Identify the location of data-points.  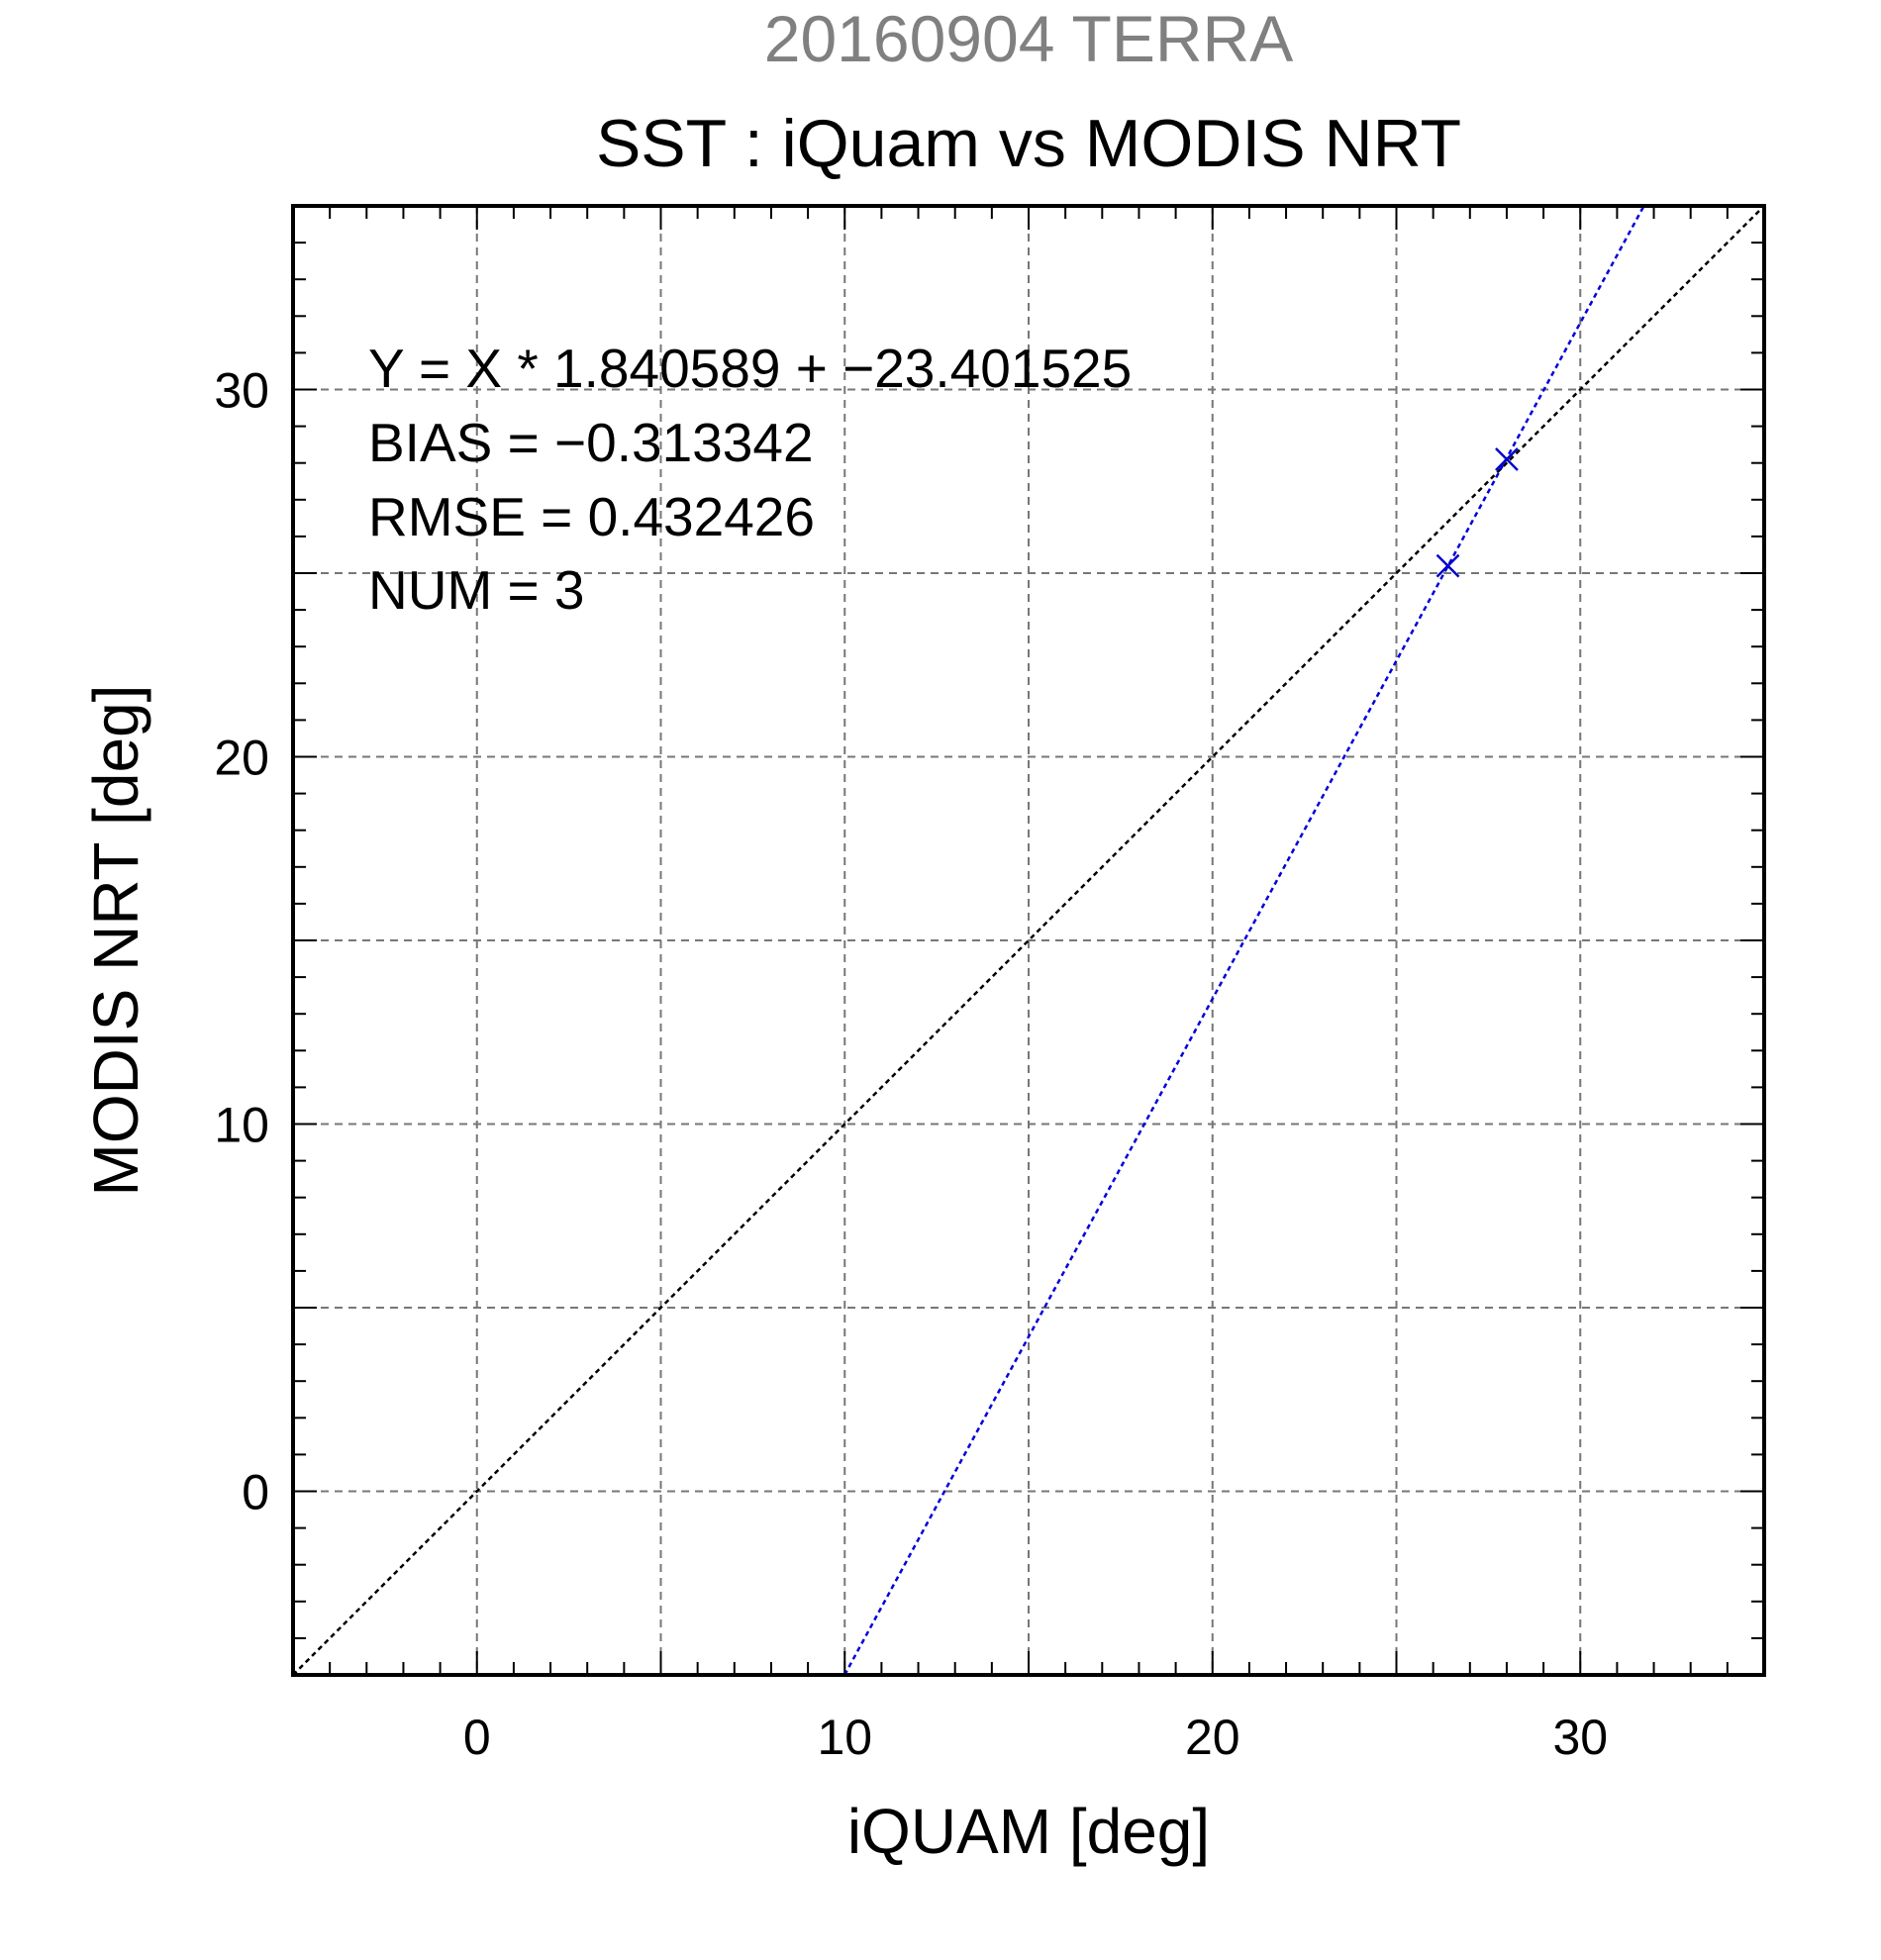
(1477, 512).